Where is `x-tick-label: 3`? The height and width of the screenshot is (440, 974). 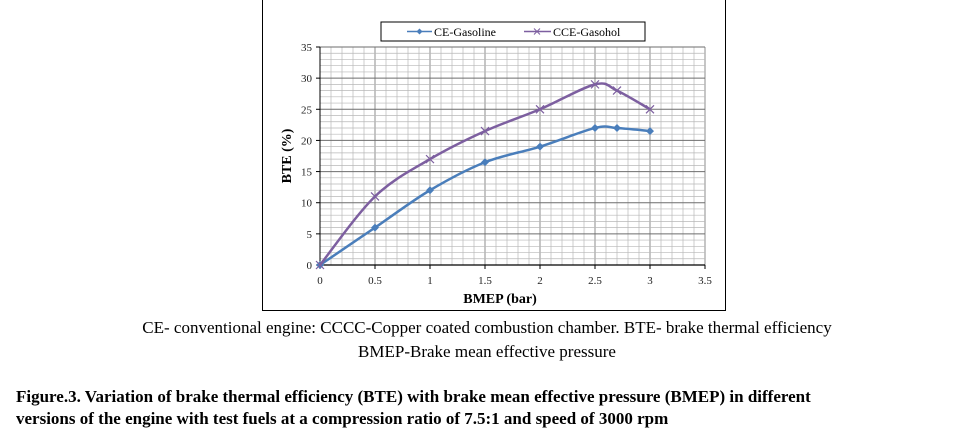
x-tick-label: 3 is located at coordinates (650, 281).